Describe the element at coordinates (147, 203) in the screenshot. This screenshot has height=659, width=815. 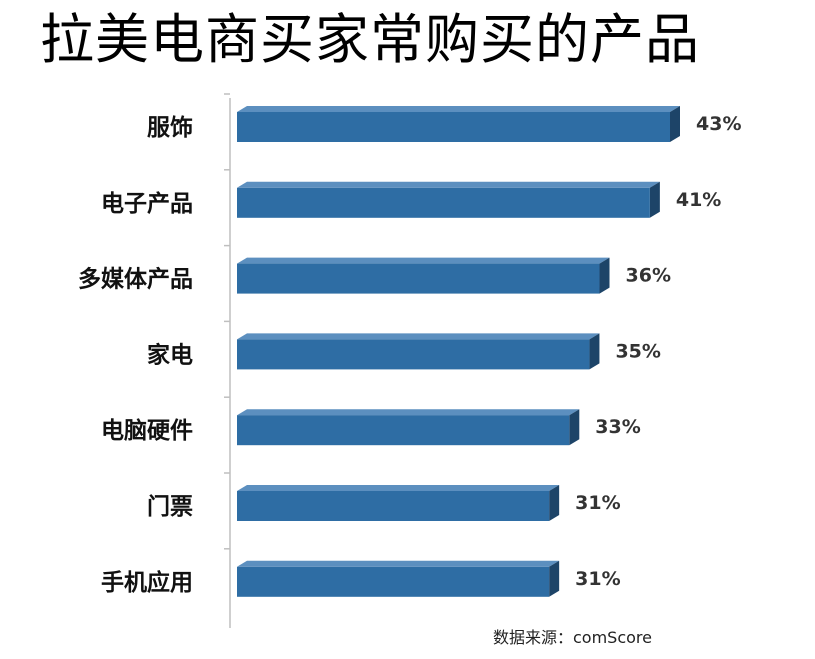
I see `category-label: 电子产品` at that location.